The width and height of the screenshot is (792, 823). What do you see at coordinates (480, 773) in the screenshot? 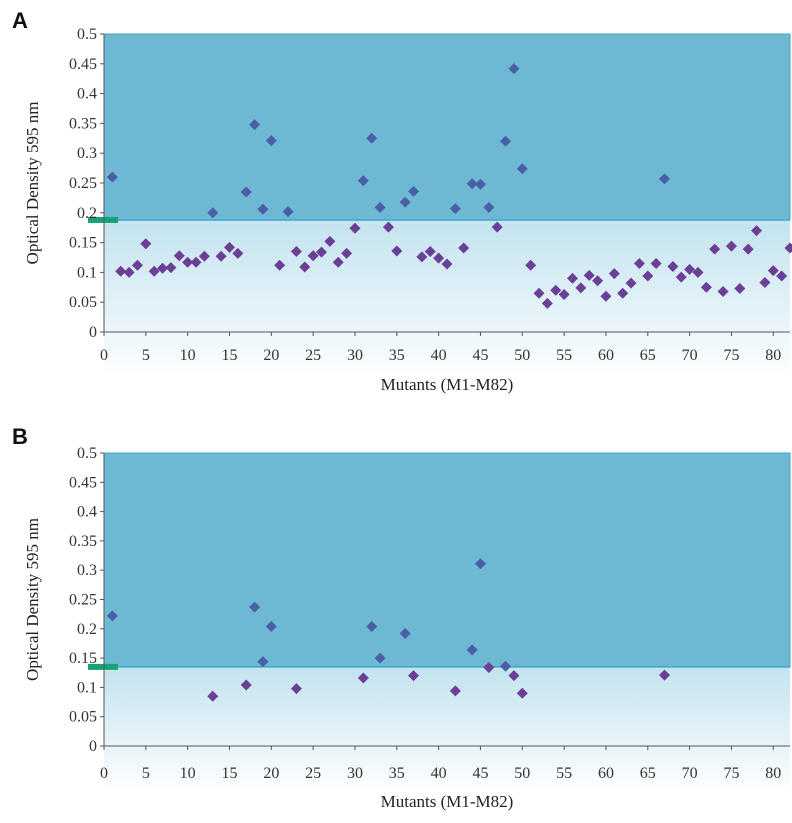
I see `x-tick-label: 45` at bounding box center [480, 773].